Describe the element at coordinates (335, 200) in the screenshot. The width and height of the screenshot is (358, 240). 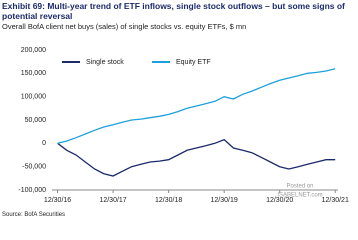
I see `x-tick-label: 12/30/21` at that location.